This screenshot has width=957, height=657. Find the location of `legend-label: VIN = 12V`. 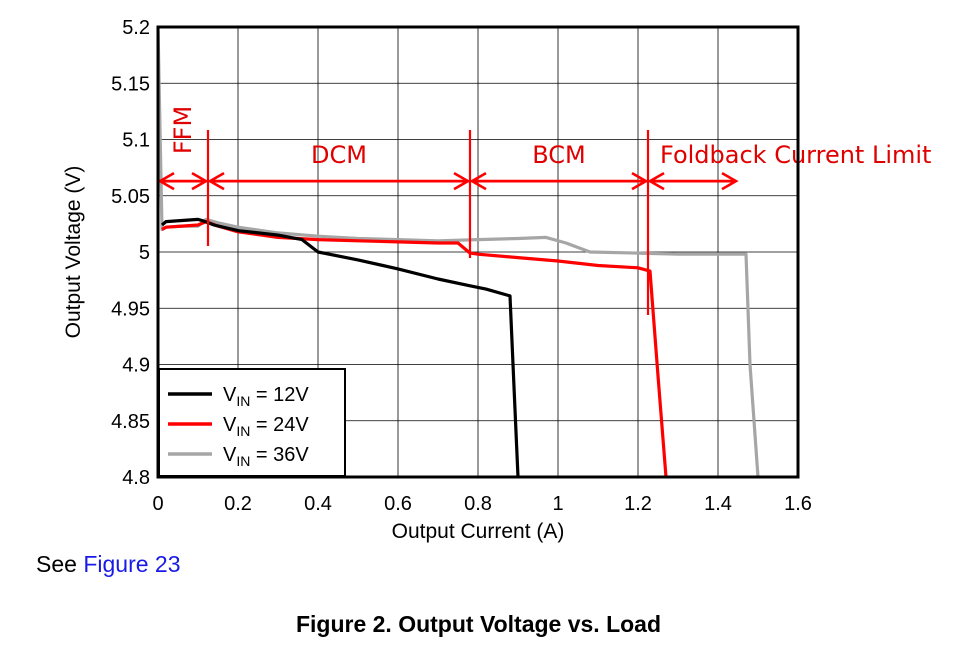

legend-label: VIN = 12V is located at coordinates (266, 396).